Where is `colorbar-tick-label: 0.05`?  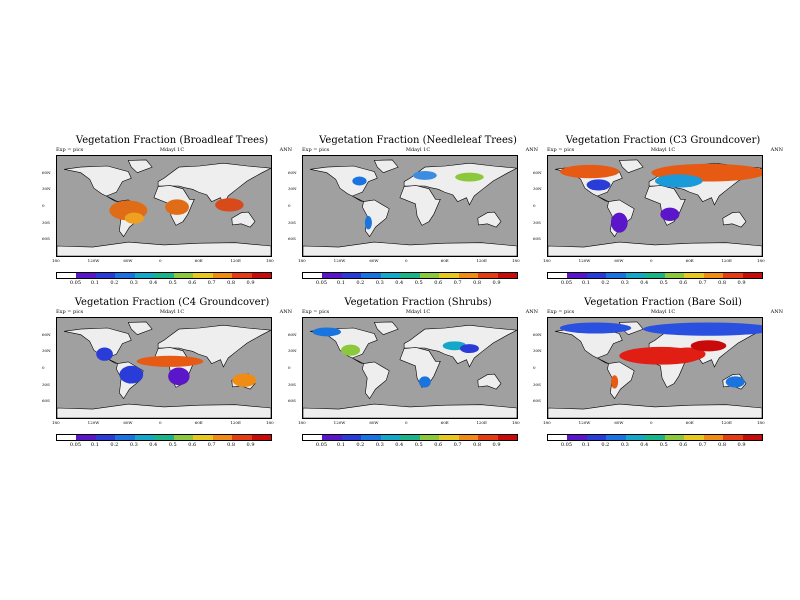
colorbar-tick-label: 0.05 is located at coordinates (566, 445).